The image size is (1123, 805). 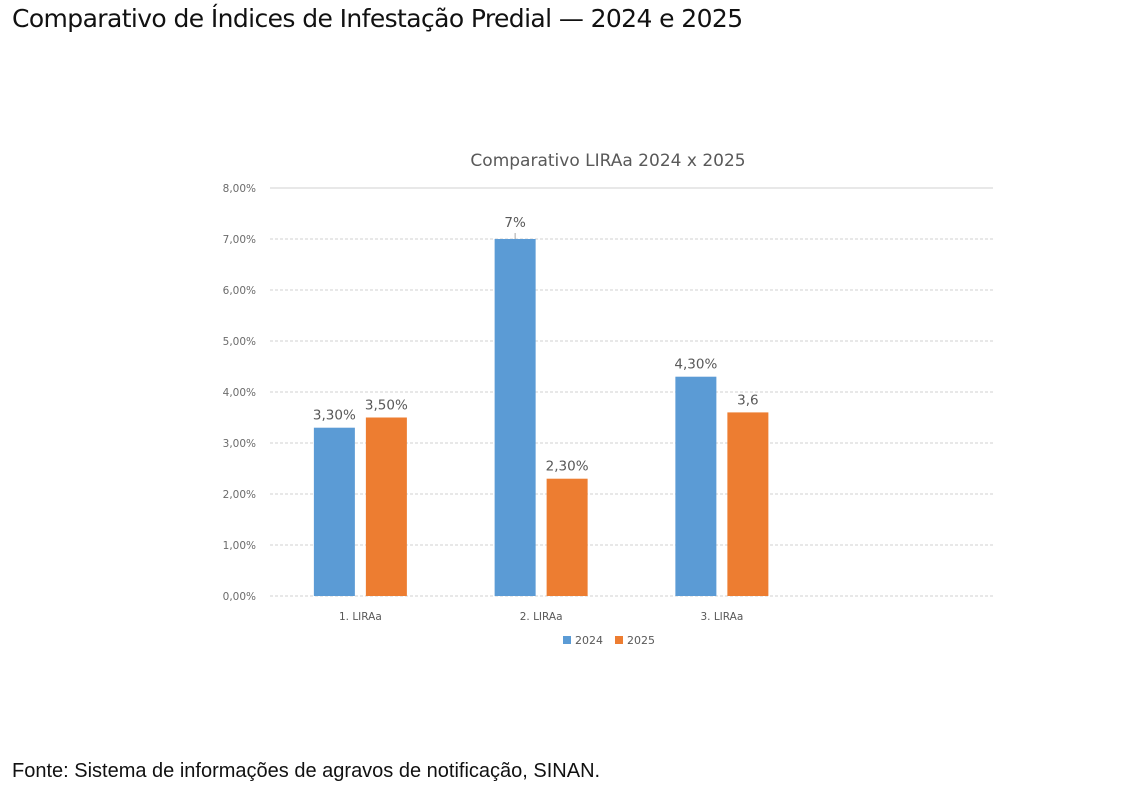 What do you see at coordinates (695, 365) in the screenshot?
I see `data-label: 4,30%` at bounding box center [695, 365].